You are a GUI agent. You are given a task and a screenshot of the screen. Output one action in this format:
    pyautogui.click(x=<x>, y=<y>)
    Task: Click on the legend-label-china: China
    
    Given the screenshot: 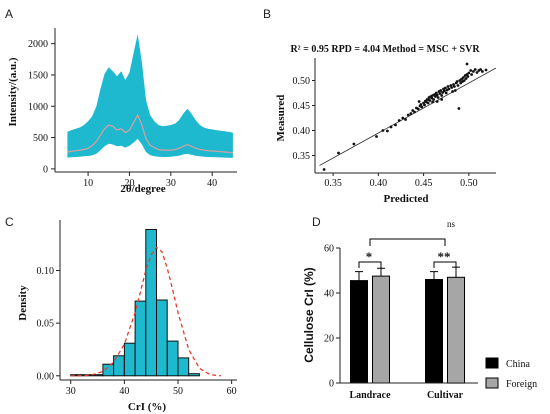 What is the action you would take?
    pyautogui.click(x=518, y=364)
    